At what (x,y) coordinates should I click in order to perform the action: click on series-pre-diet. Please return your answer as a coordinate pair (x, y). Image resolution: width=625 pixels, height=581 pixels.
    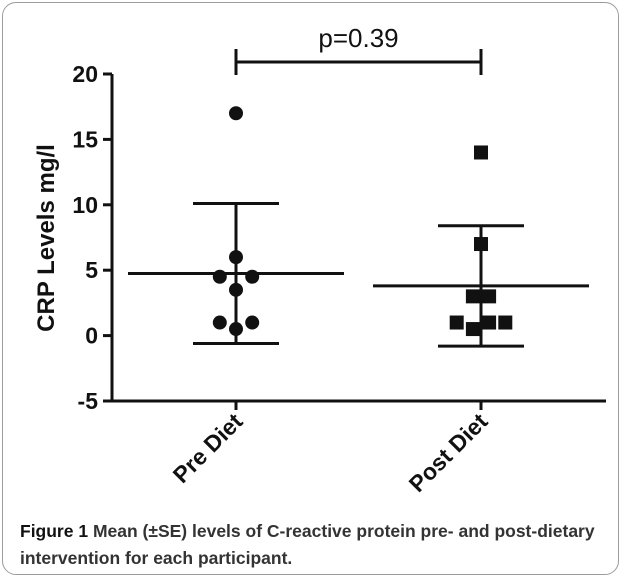
    Looking at the image, I should click on (236, 225).